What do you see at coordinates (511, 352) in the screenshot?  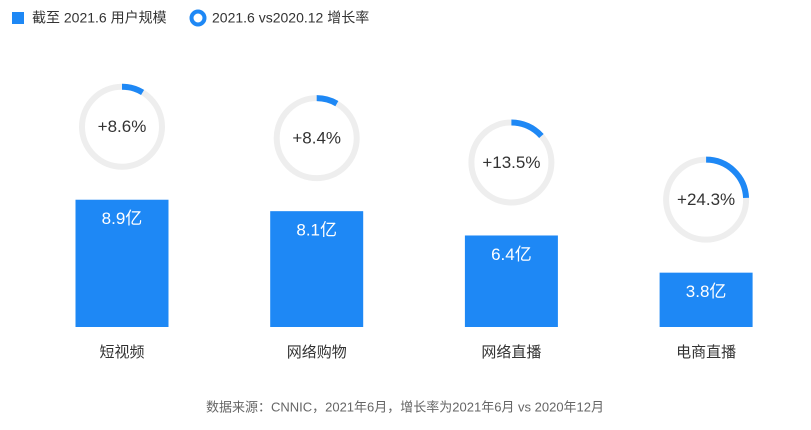 I see `x-tick-label: 网络直播` at bounding box center [511, 352].